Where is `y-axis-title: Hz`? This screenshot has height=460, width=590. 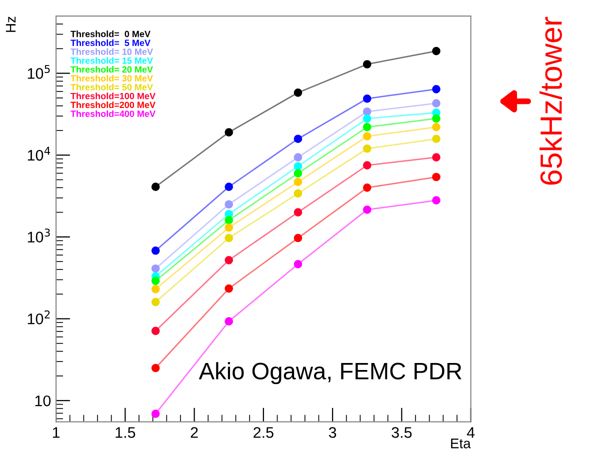 y-axis-title: Hz is located at coordinates (11, 24).